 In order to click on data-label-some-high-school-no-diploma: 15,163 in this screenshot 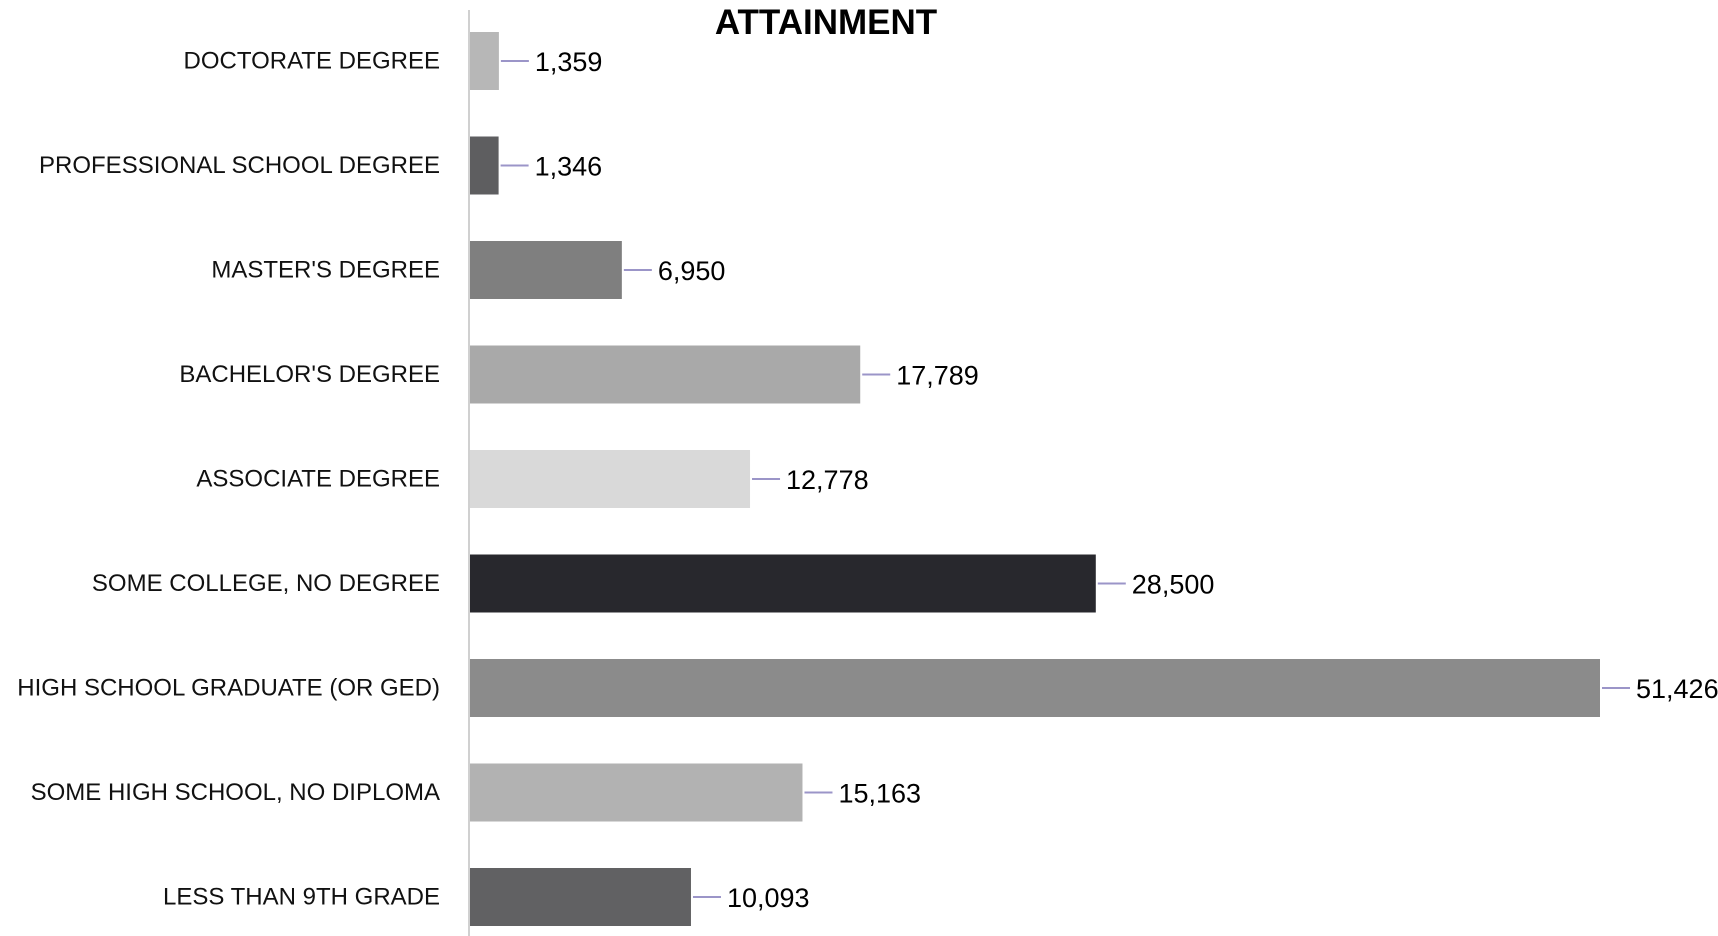, I will do `click(879, 794)`.